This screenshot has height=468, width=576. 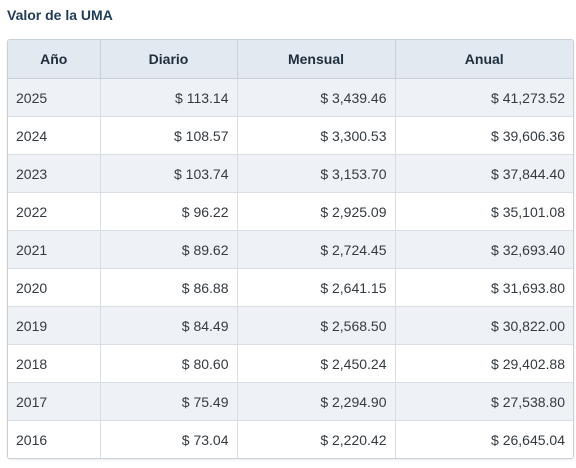 I want to click on header-annual: Anual, so click(x=484, y=59).